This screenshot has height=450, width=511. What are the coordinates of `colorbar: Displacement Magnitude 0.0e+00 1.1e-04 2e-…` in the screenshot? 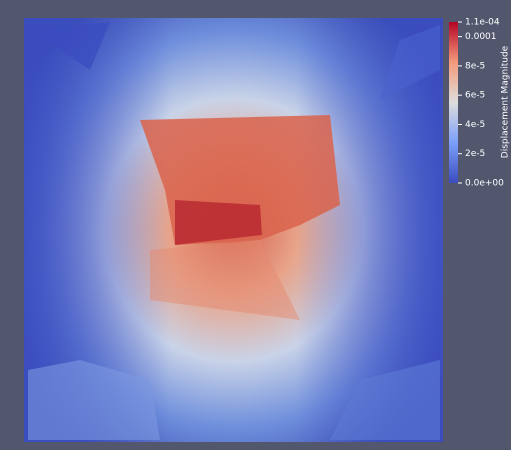 It's located at (480, 103).